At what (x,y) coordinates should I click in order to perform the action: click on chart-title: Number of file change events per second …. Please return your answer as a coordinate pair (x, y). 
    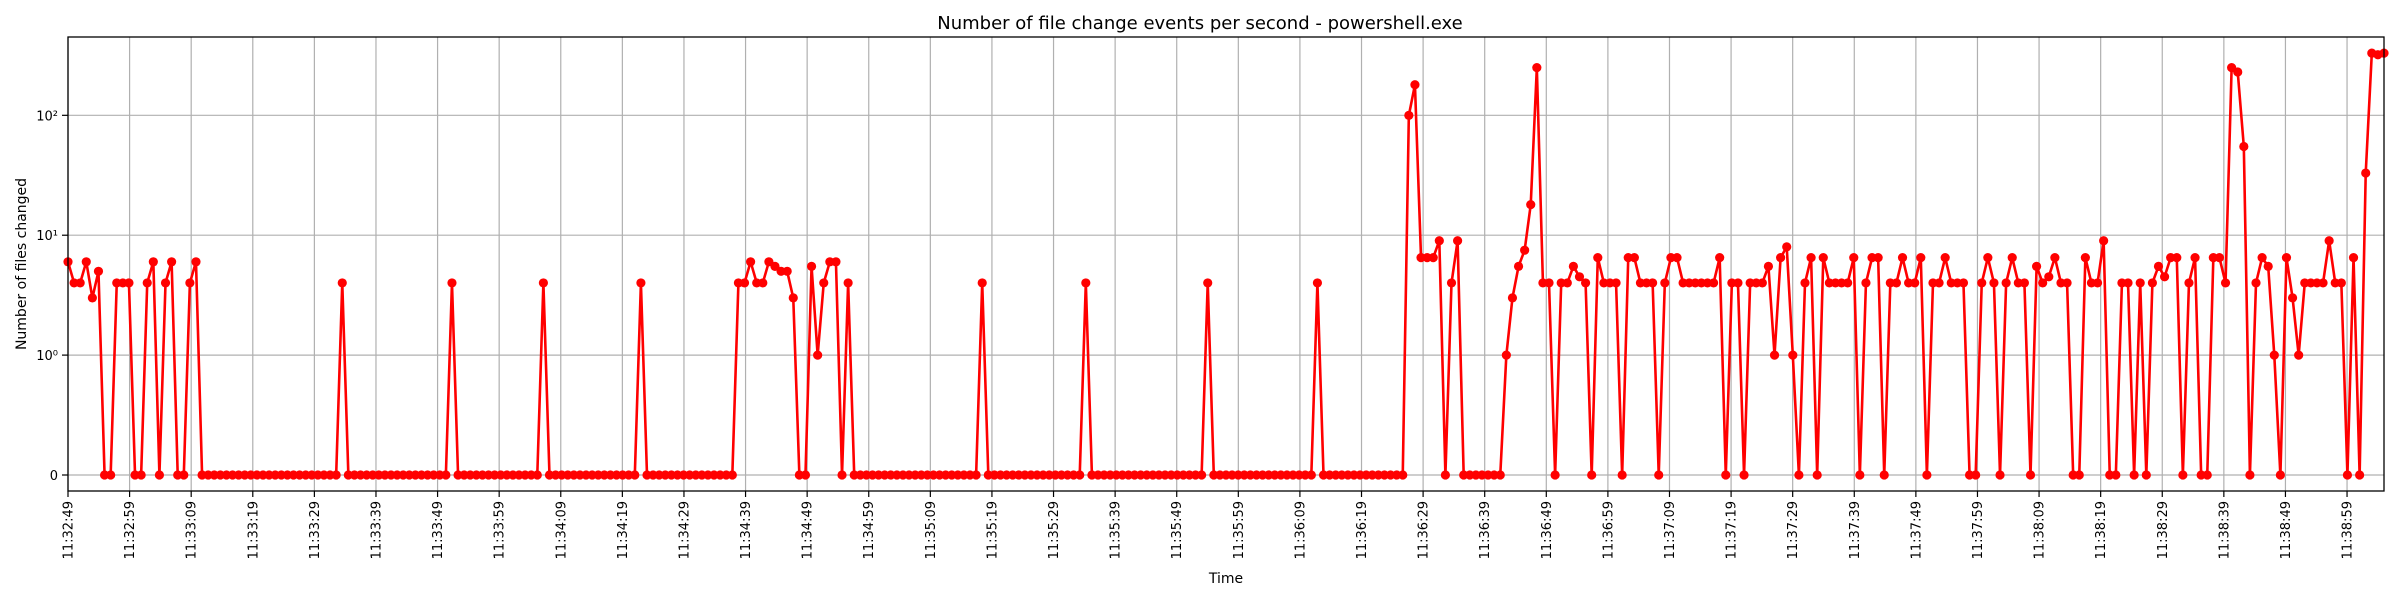
    Looking at the image, I should click on (1199, 23).